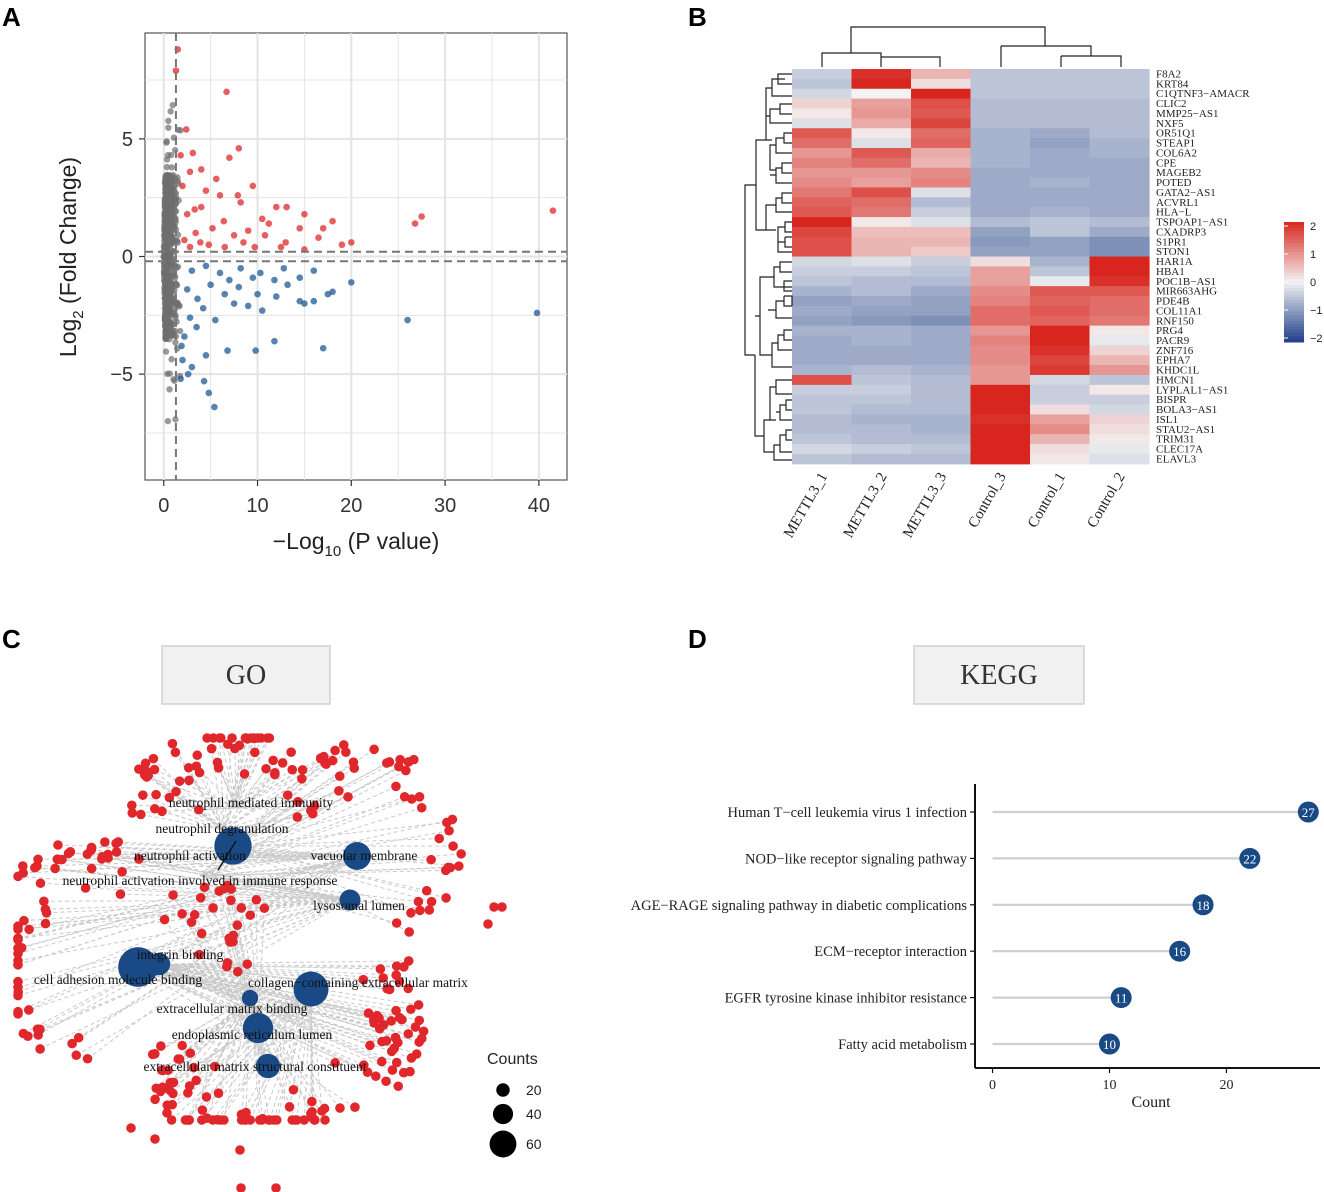  Describe the element at coordinates (358, 982) in the screenshot. I see `go-term-label: collagen−containing extracellular matrix` at that location.